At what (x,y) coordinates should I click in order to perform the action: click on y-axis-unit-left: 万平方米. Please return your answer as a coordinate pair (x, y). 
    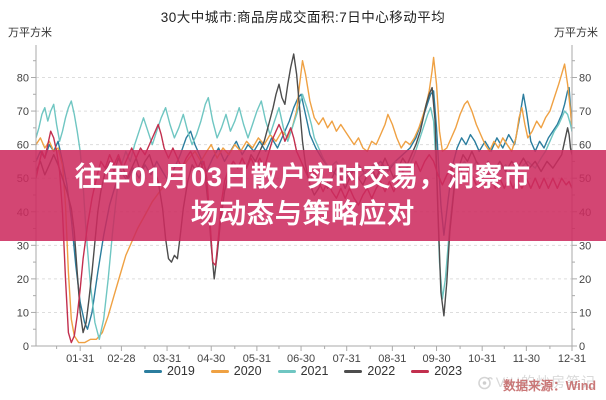
    Looking at the image, I should click on (30, 33).